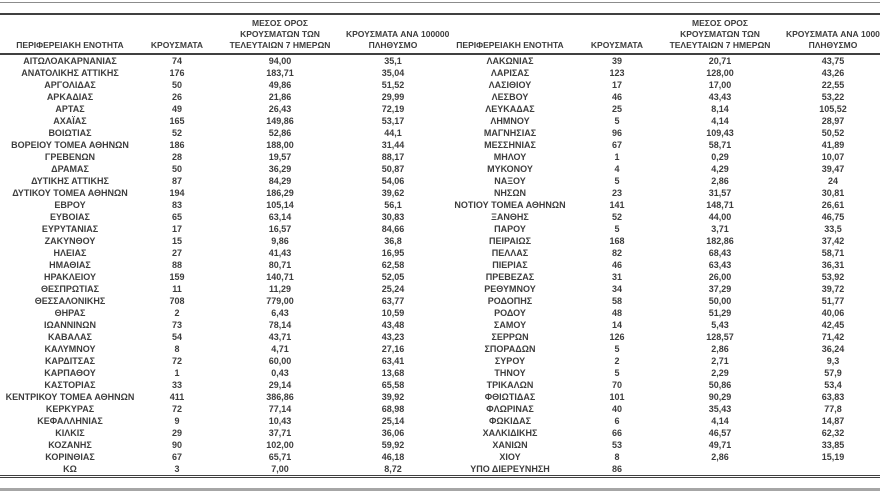 The width and height of the screenshot is (880, 496). Describe the element at coordinates (833, 457) in the screenshot. I see `table-cell: 15,19` at that location.